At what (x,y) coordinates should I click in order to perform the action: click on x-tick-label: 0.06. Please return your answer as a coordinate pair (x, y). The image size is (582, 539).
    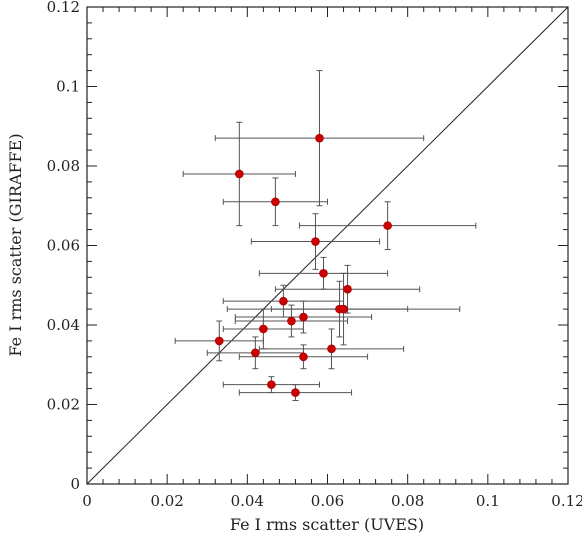
    Looking at the image, I should click on (327, 501).